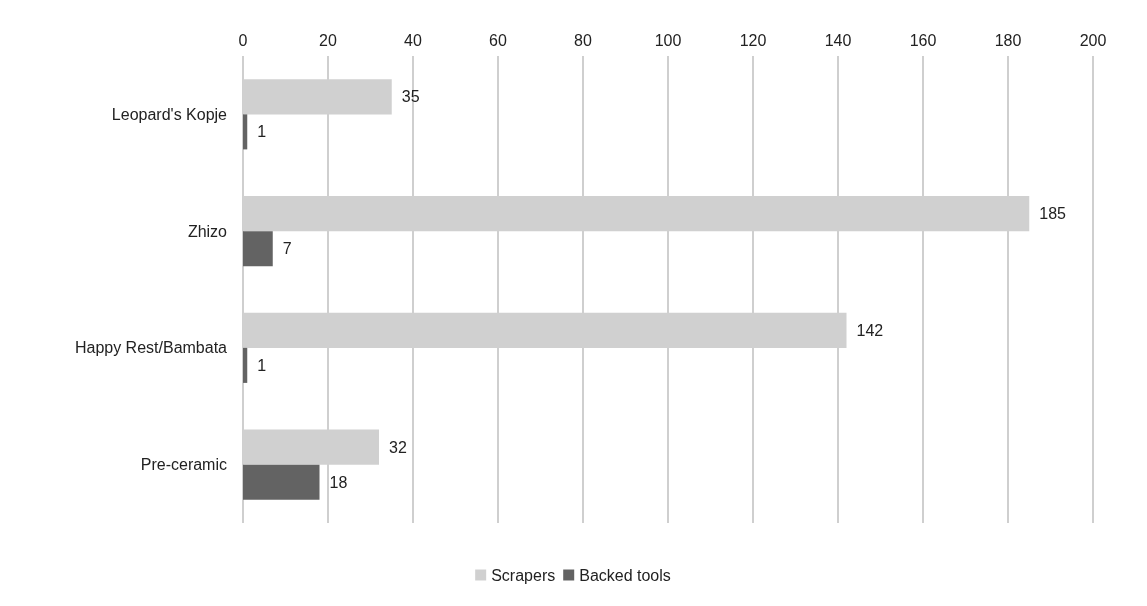 The height and width of the screenshot is (606, 1147). Describe the element at coordinates (583, 40) in the screenshot. I see `x-tick-label: 80` at that location.